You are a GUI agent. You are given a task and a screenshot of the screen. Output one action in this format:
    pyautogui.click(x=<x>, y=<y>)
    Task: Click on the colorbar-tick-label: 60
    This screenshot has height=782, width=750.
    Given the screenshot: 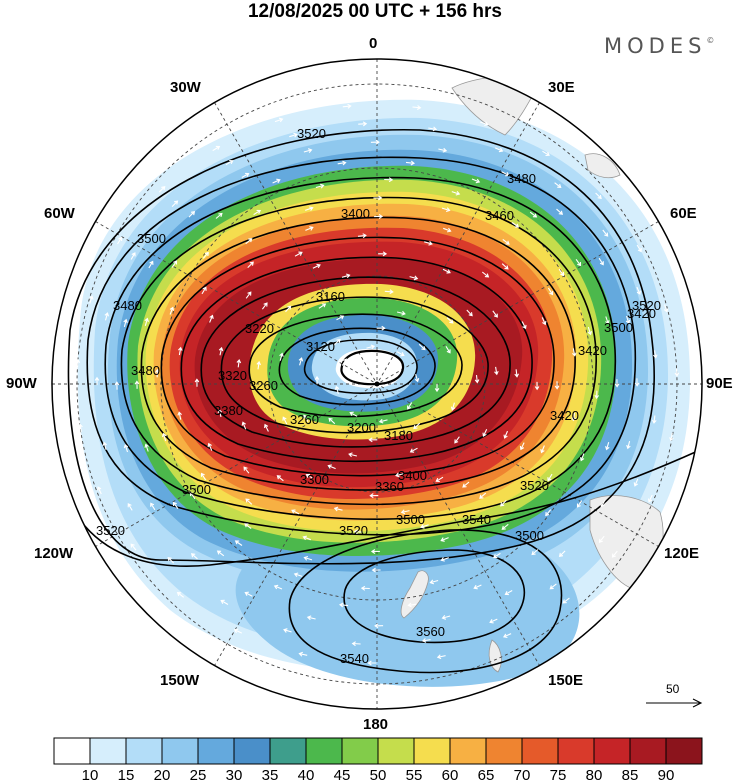 What is the action you would take?
    pyautogui.click(x=450, y=774)
    